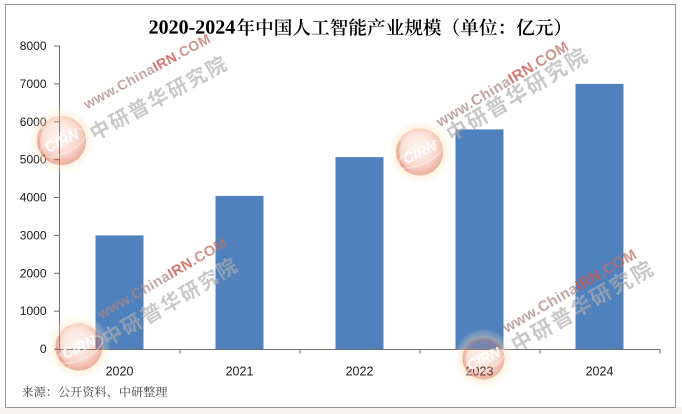 This screenshot has height=414, width=682. I want to click on svg-text: 3000, so click(33, 236).